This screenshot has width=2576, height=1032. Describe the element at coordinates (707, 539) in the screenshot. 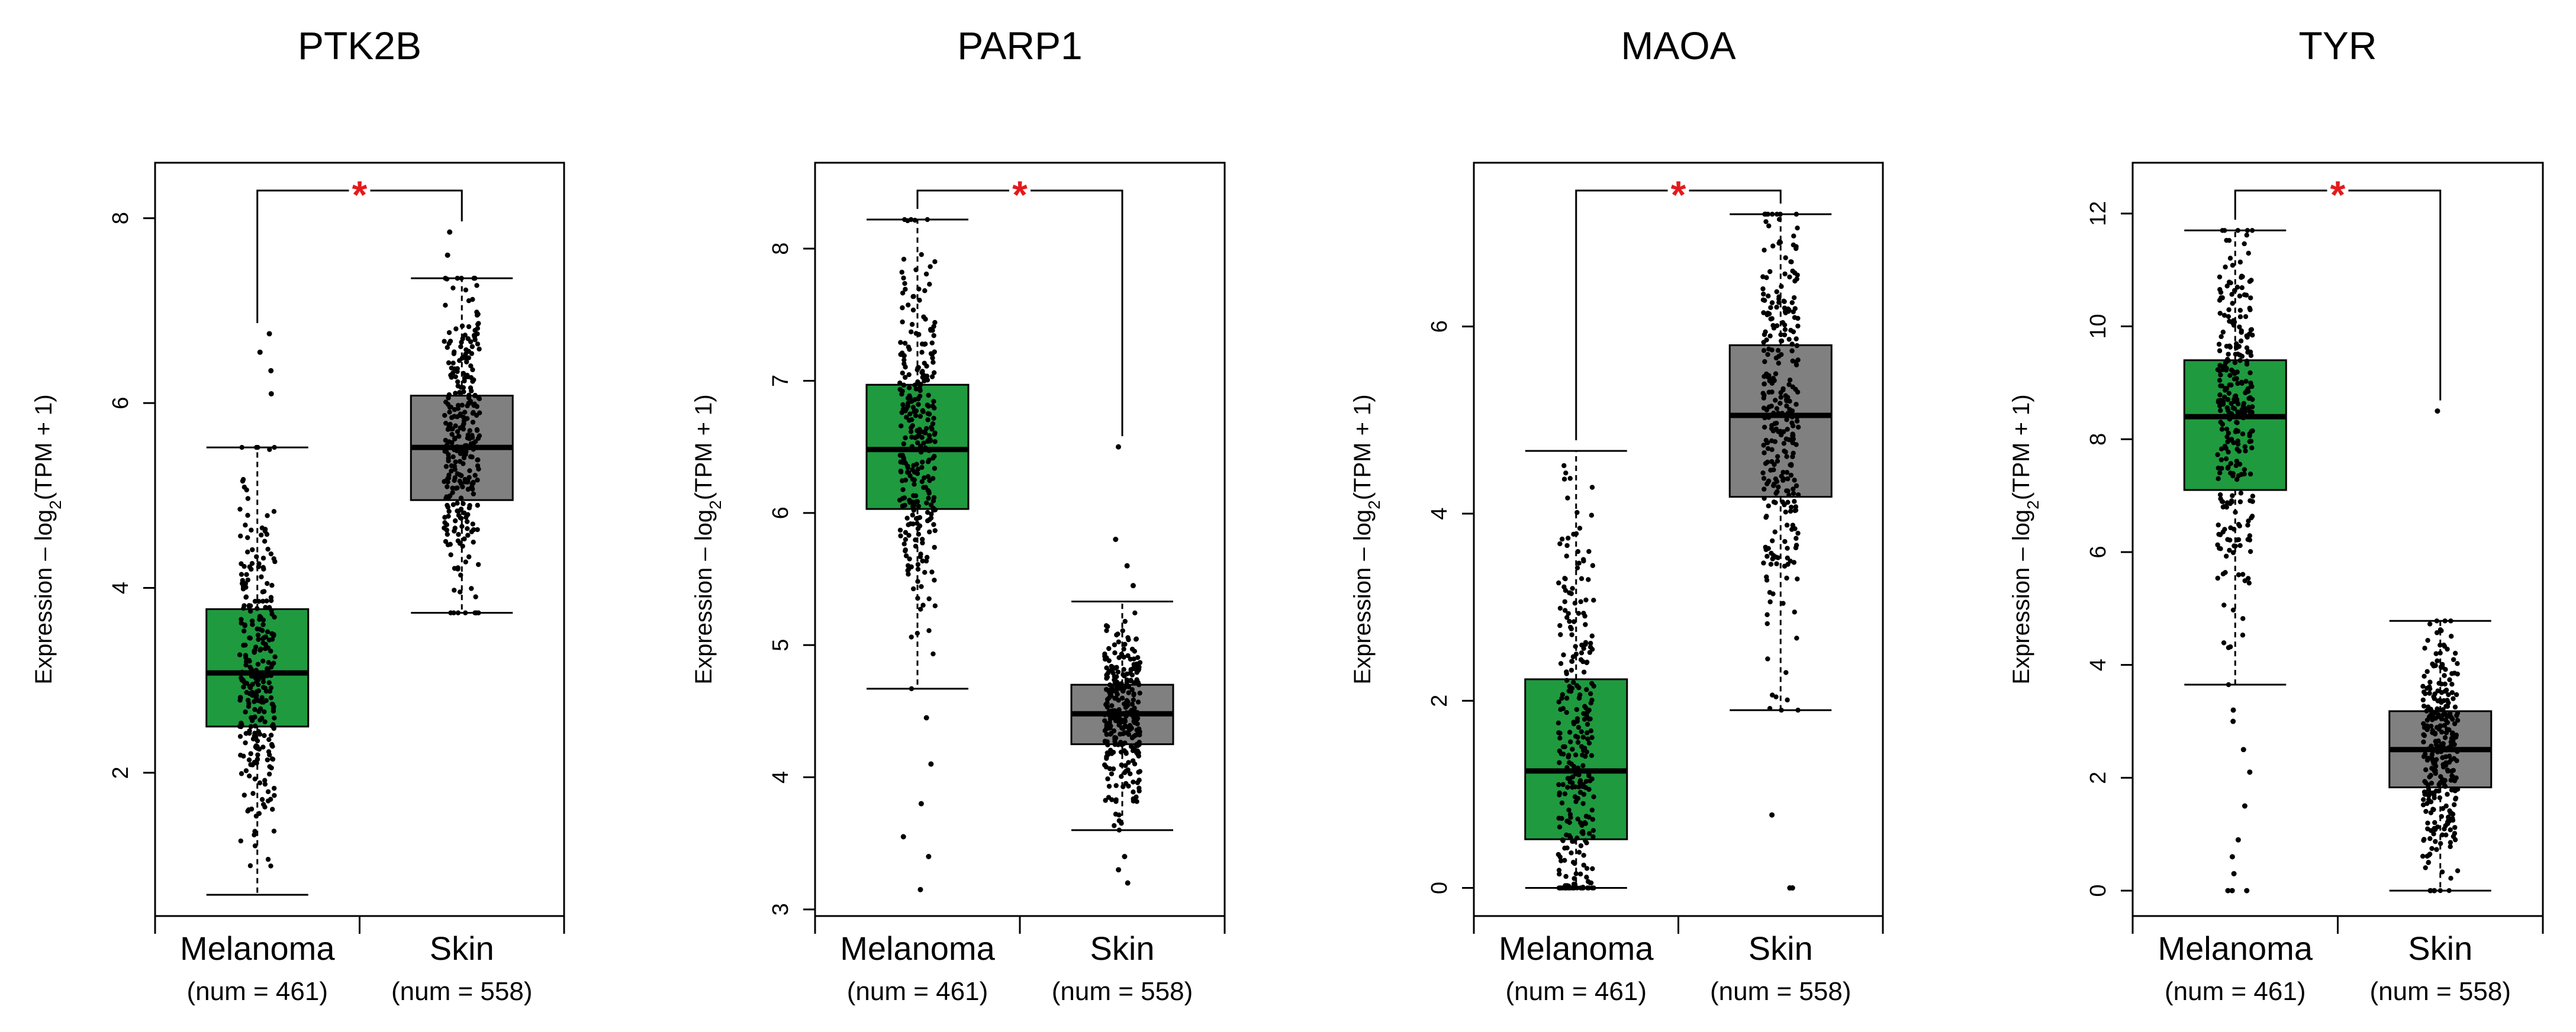

I see `y-axis-label: Expression – log2(TPM + 1)` at that location.